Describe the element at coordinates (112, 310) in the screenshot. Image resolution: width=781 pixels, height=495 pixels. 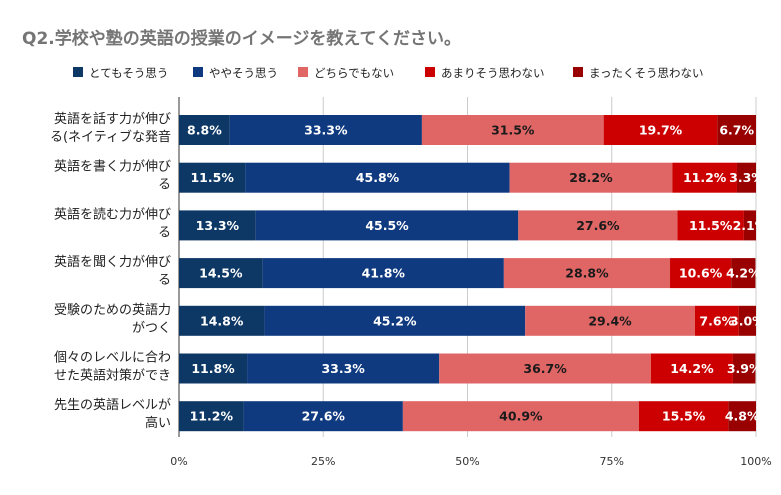
I see `category-label-line: 受験のための英語力` at that location.